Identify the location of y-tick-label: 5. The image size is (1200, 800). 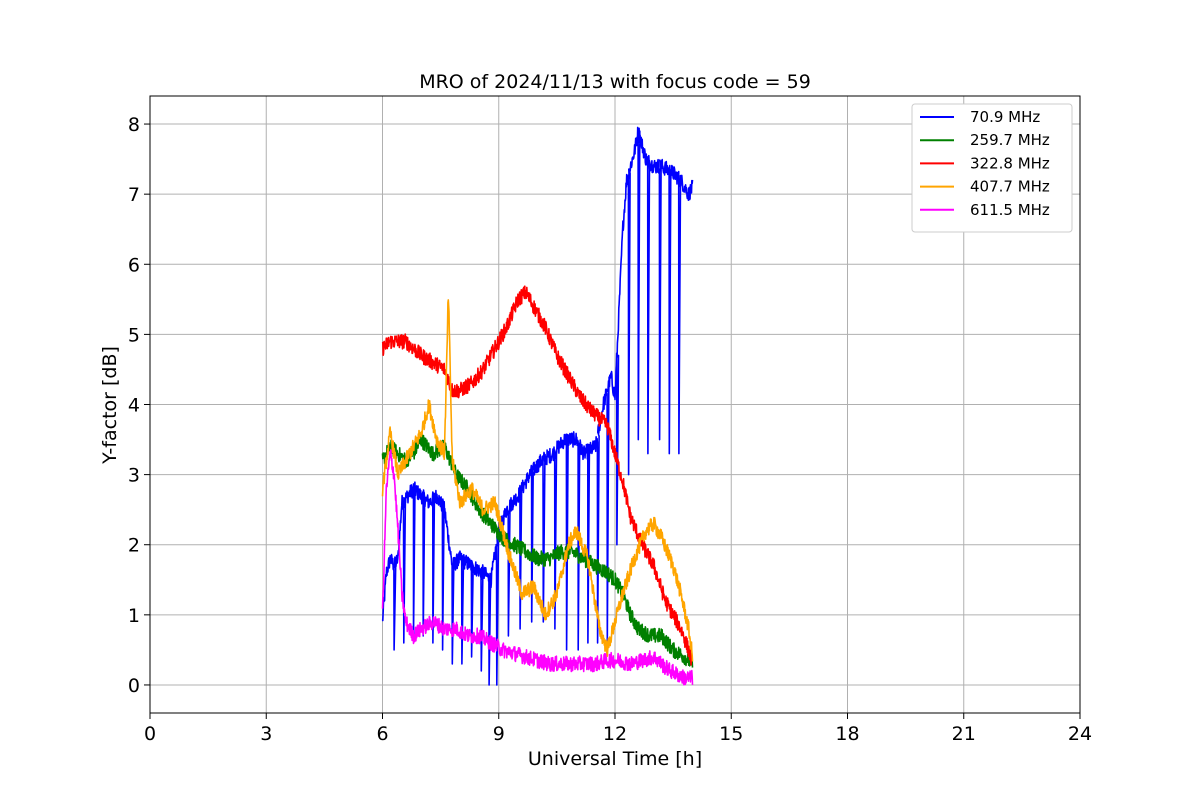
(134, 335).